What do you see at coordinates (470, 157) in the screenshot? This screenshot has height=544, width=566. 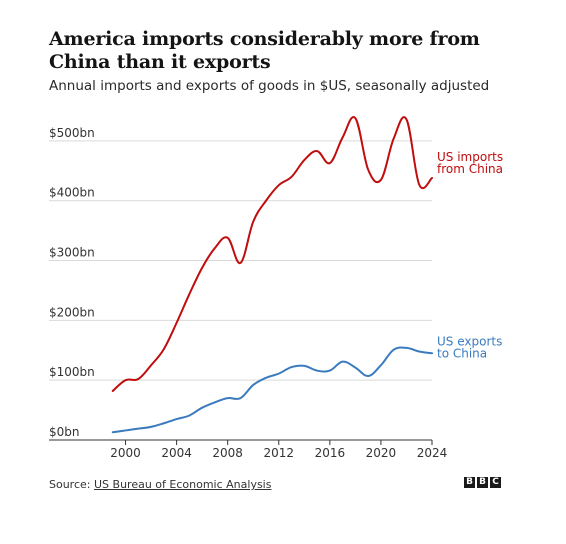 I see `series-label: US imports` at bounding box center [470, 157].